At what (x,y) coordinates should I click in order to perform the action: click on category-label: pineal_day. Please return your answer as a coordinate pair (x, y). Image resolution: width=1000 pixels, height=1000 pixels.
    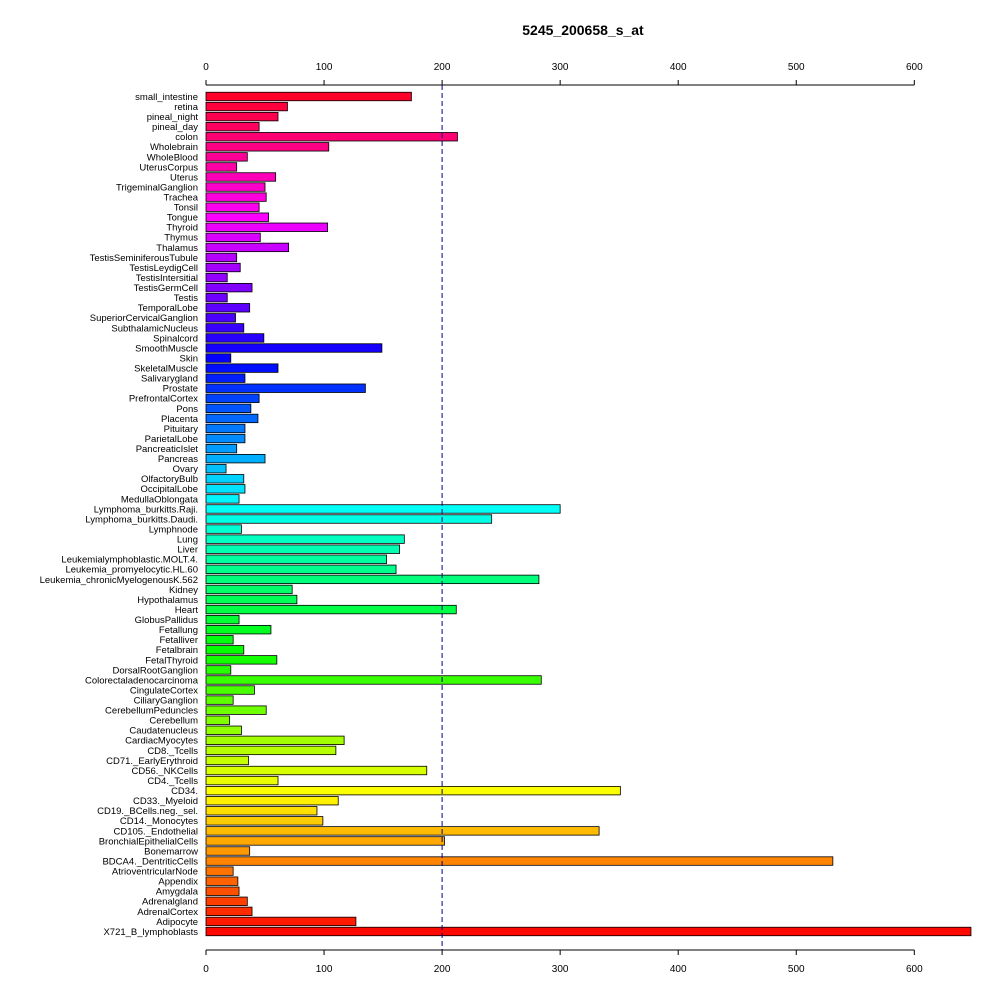
    Looking at the image, I should click on (175, 127).